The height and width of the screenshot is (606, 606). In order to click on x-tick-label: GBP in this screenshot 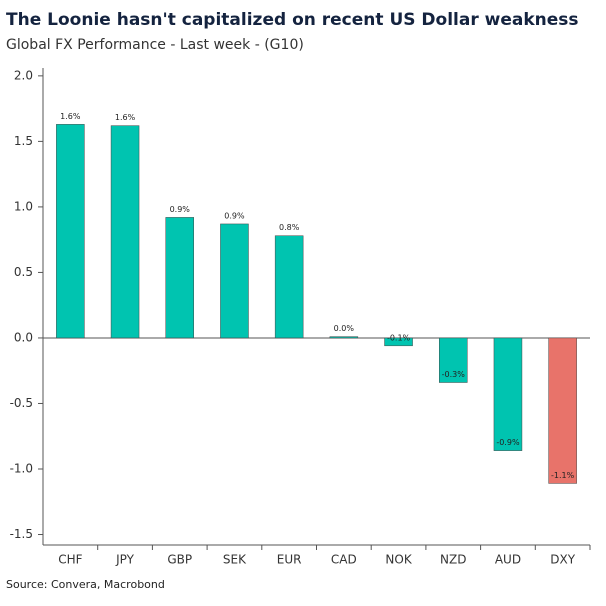, I will do `click(179, 560)`.